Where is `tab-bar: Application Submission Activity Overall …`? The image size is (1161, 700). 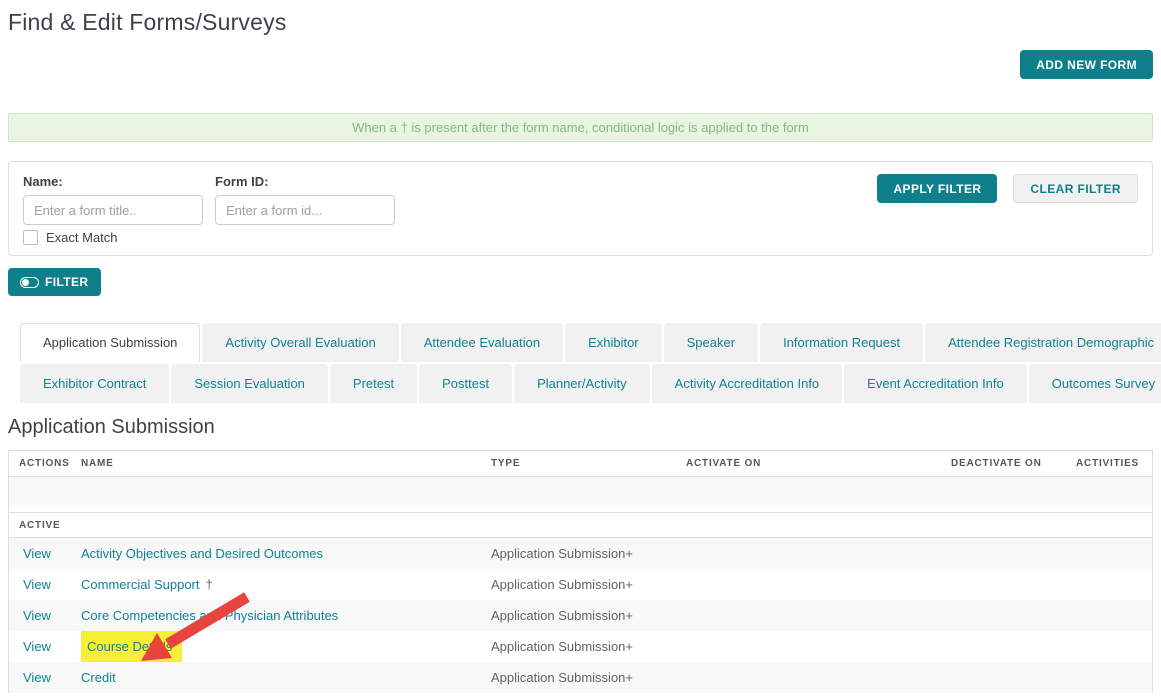
tab-bar: Application Submission Activity Overall … is located at coordinates (584, 363).